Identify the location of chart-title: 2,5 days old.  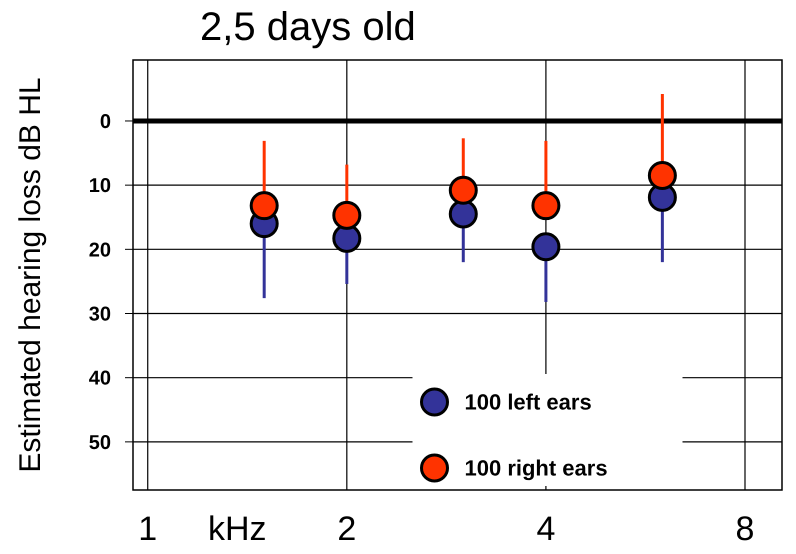
(308, 27).